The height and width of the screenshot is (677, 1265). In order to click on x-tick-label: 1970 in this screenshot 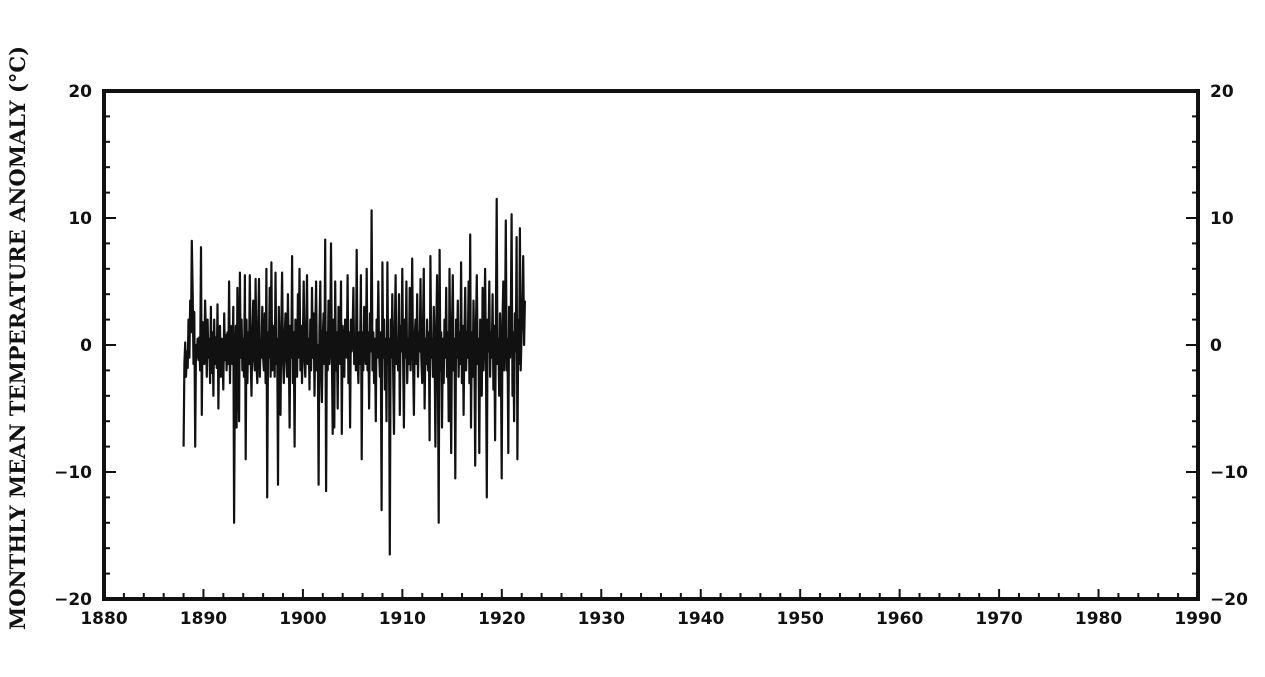, I will do `click(998, 619)`.